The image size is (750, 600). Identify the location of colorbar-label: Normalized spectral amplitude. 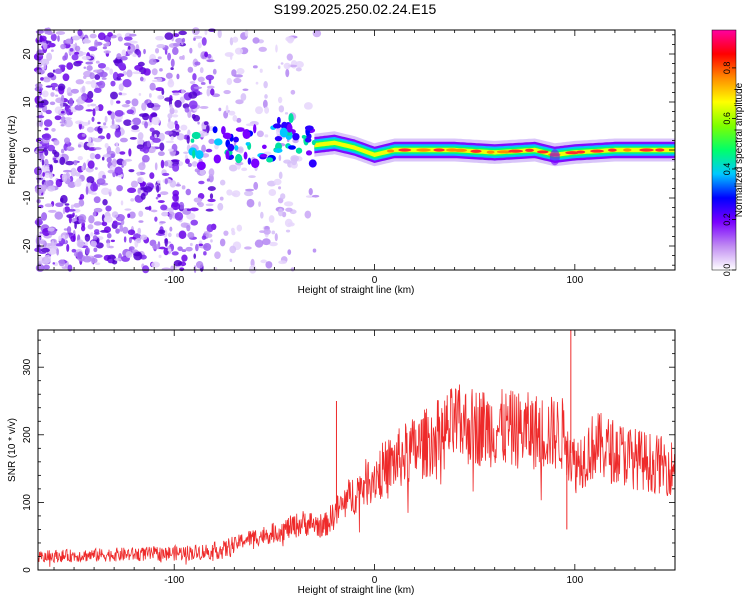
(739, 149).